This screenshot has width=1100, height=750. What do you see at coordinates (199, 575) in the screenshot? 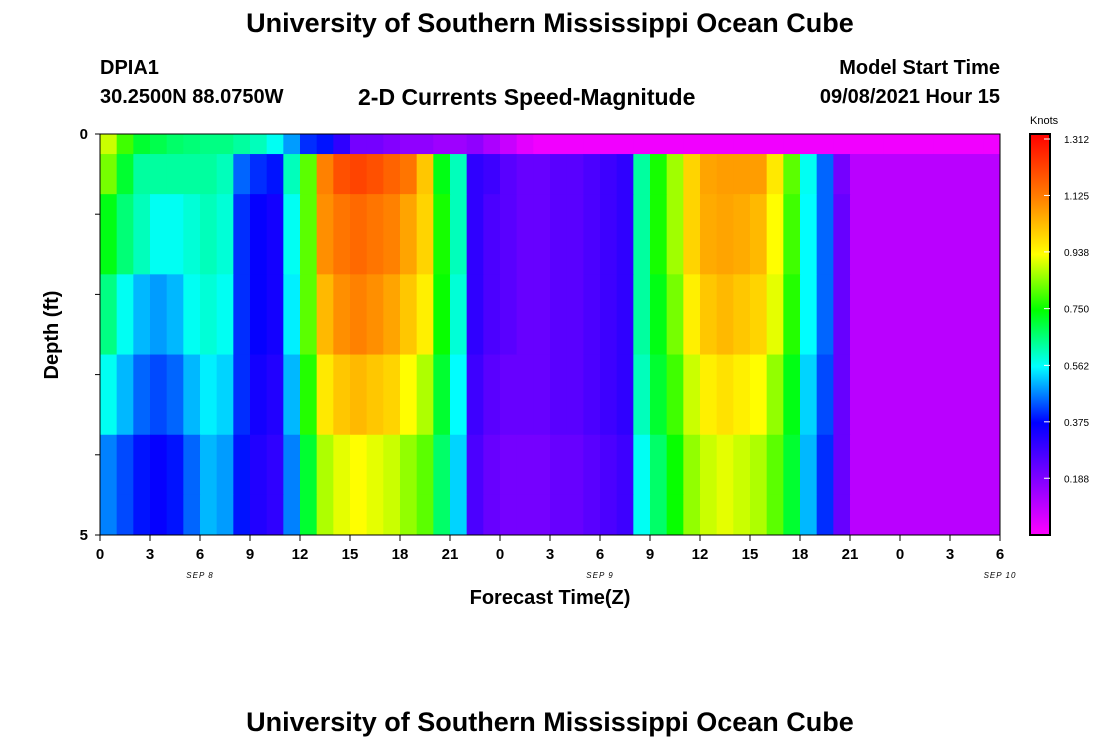
I see `date-label: SEP 8` at bounding box center [199, 575].